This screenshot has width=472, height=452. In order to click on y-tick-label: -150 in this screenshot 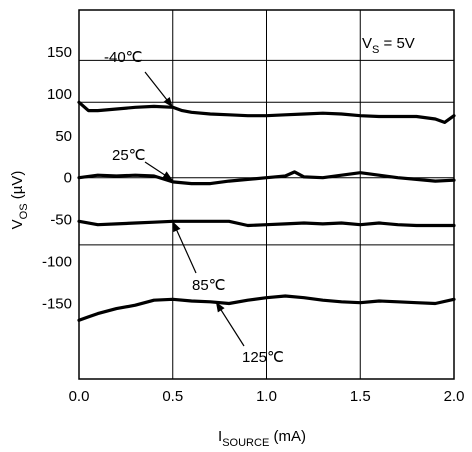, I will do `click(57, 304)`.